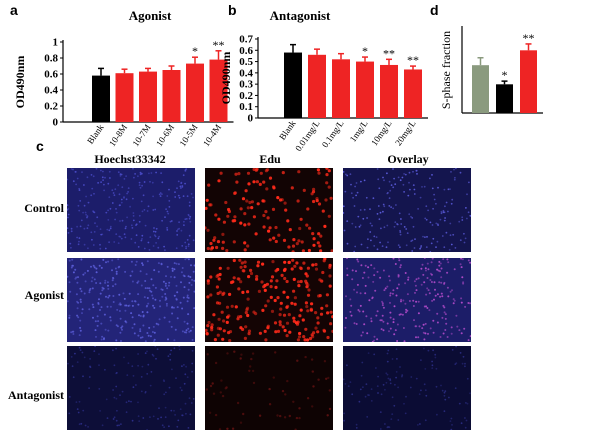  Describe the element at coordinates (246, 85) in the screenshot. I see `y-tick-label: 0.3` at that location.